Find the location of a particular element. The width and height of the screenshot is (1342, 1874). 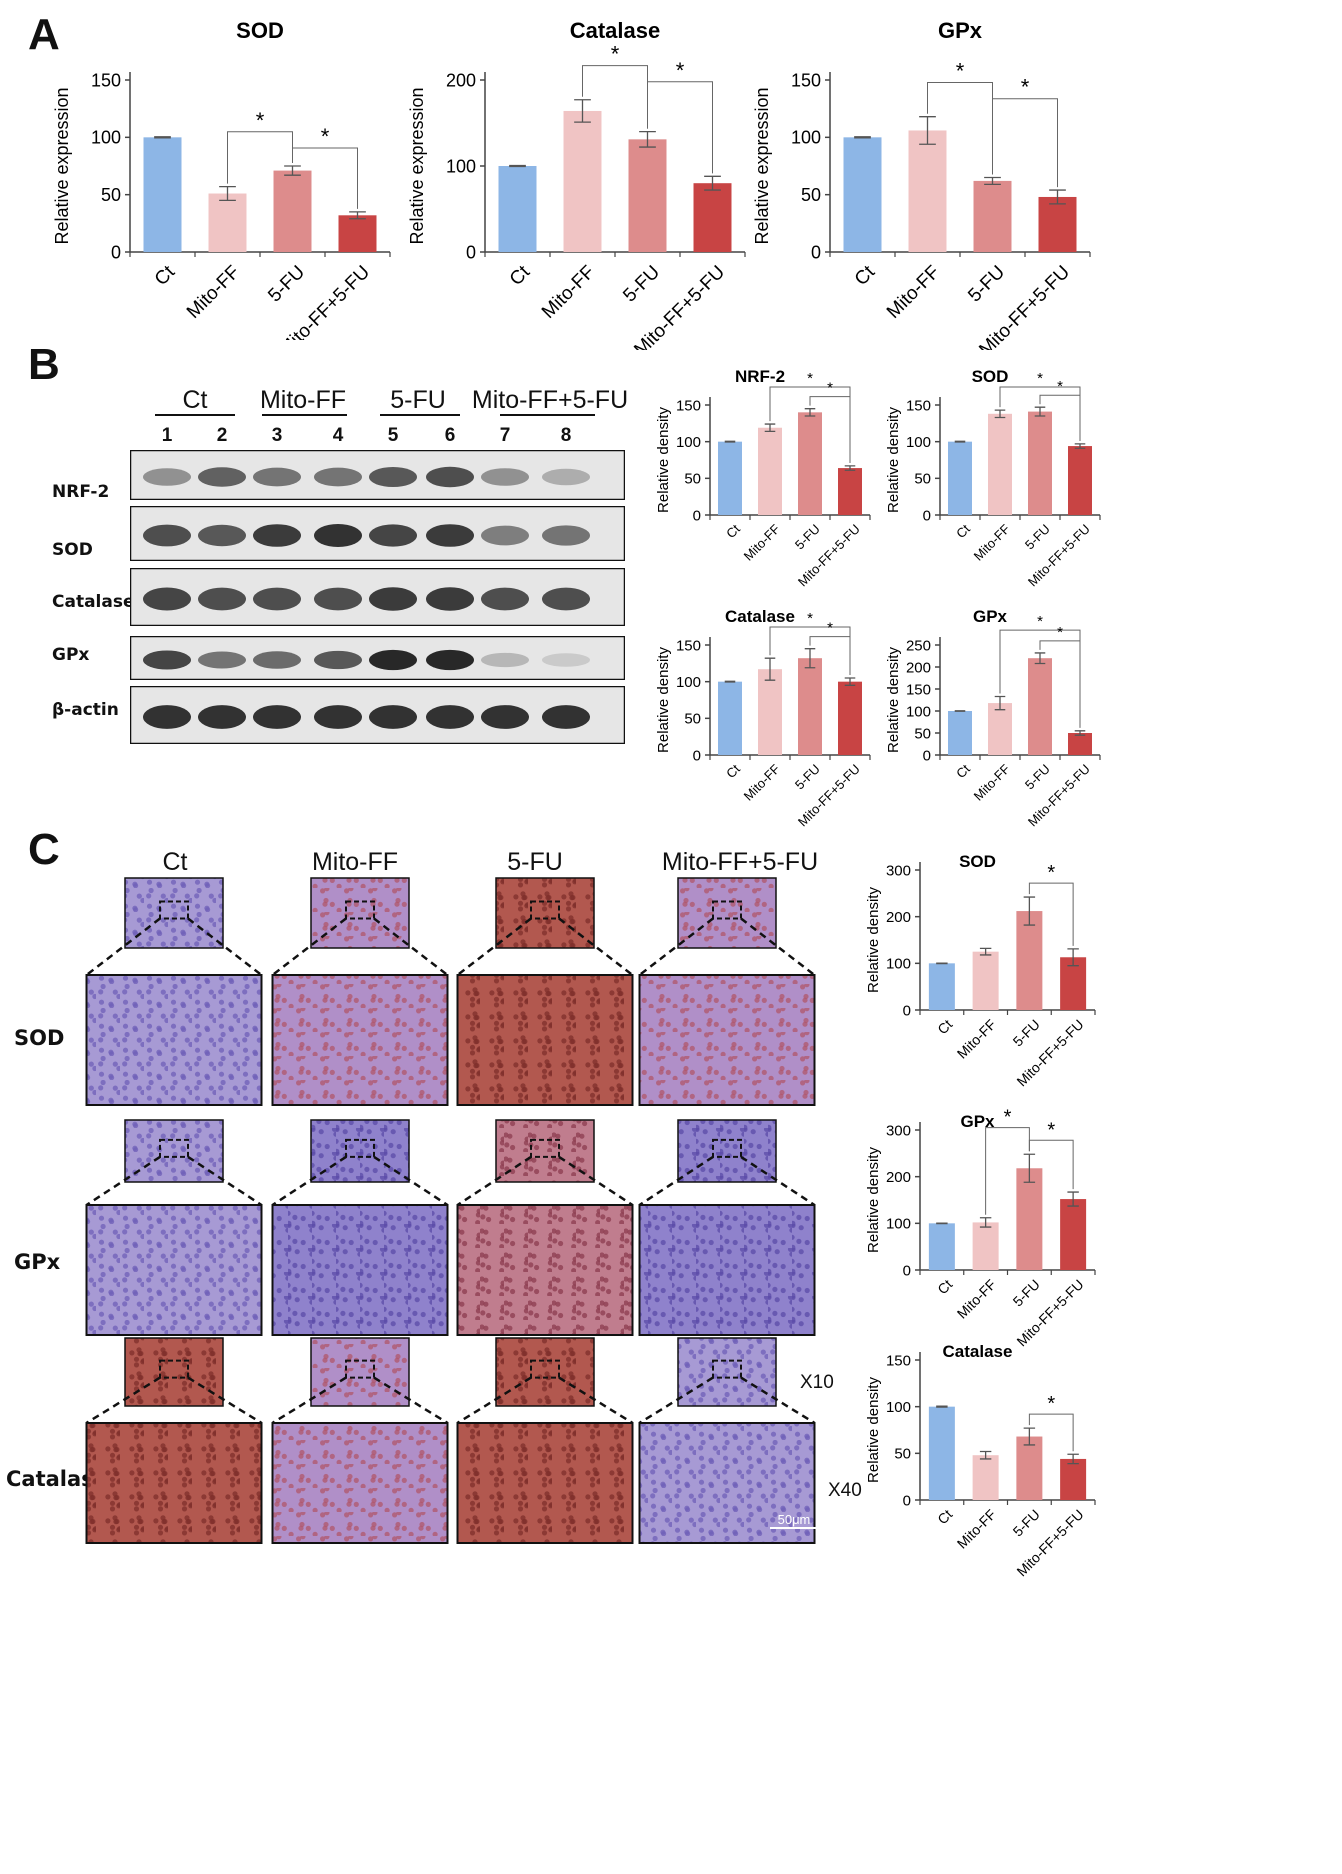

blot-row-label: NRF-2 is located at coordinates (81, 492).